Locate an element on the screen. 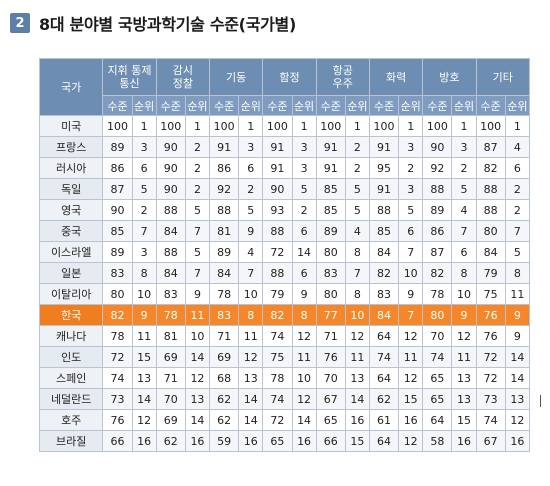  table-row: 인도 72 15 69 14 69 12 75 11 76 11 74 11 74 11 72 14 is located at coordinates (284, 357).